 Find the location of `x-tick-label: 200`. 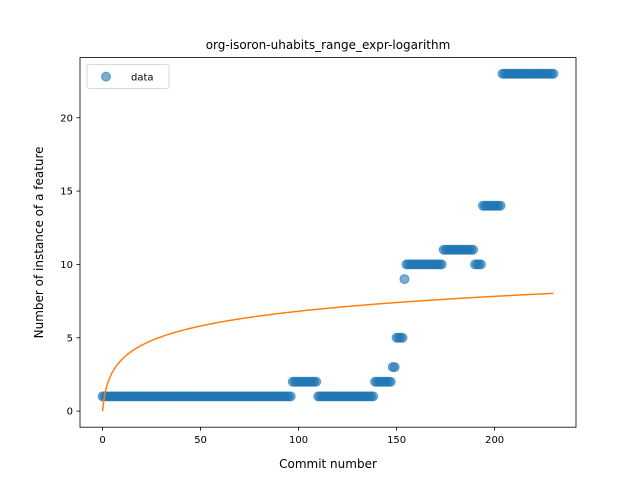

x-tick-label: 200 is located at coordinates (494, 440).